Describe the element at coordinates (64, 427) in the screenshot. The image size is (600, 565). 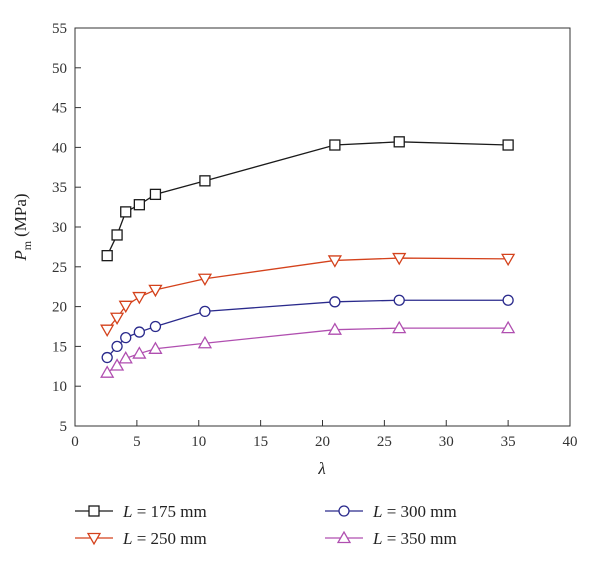
I see `y-tick-label: 5` at that location.